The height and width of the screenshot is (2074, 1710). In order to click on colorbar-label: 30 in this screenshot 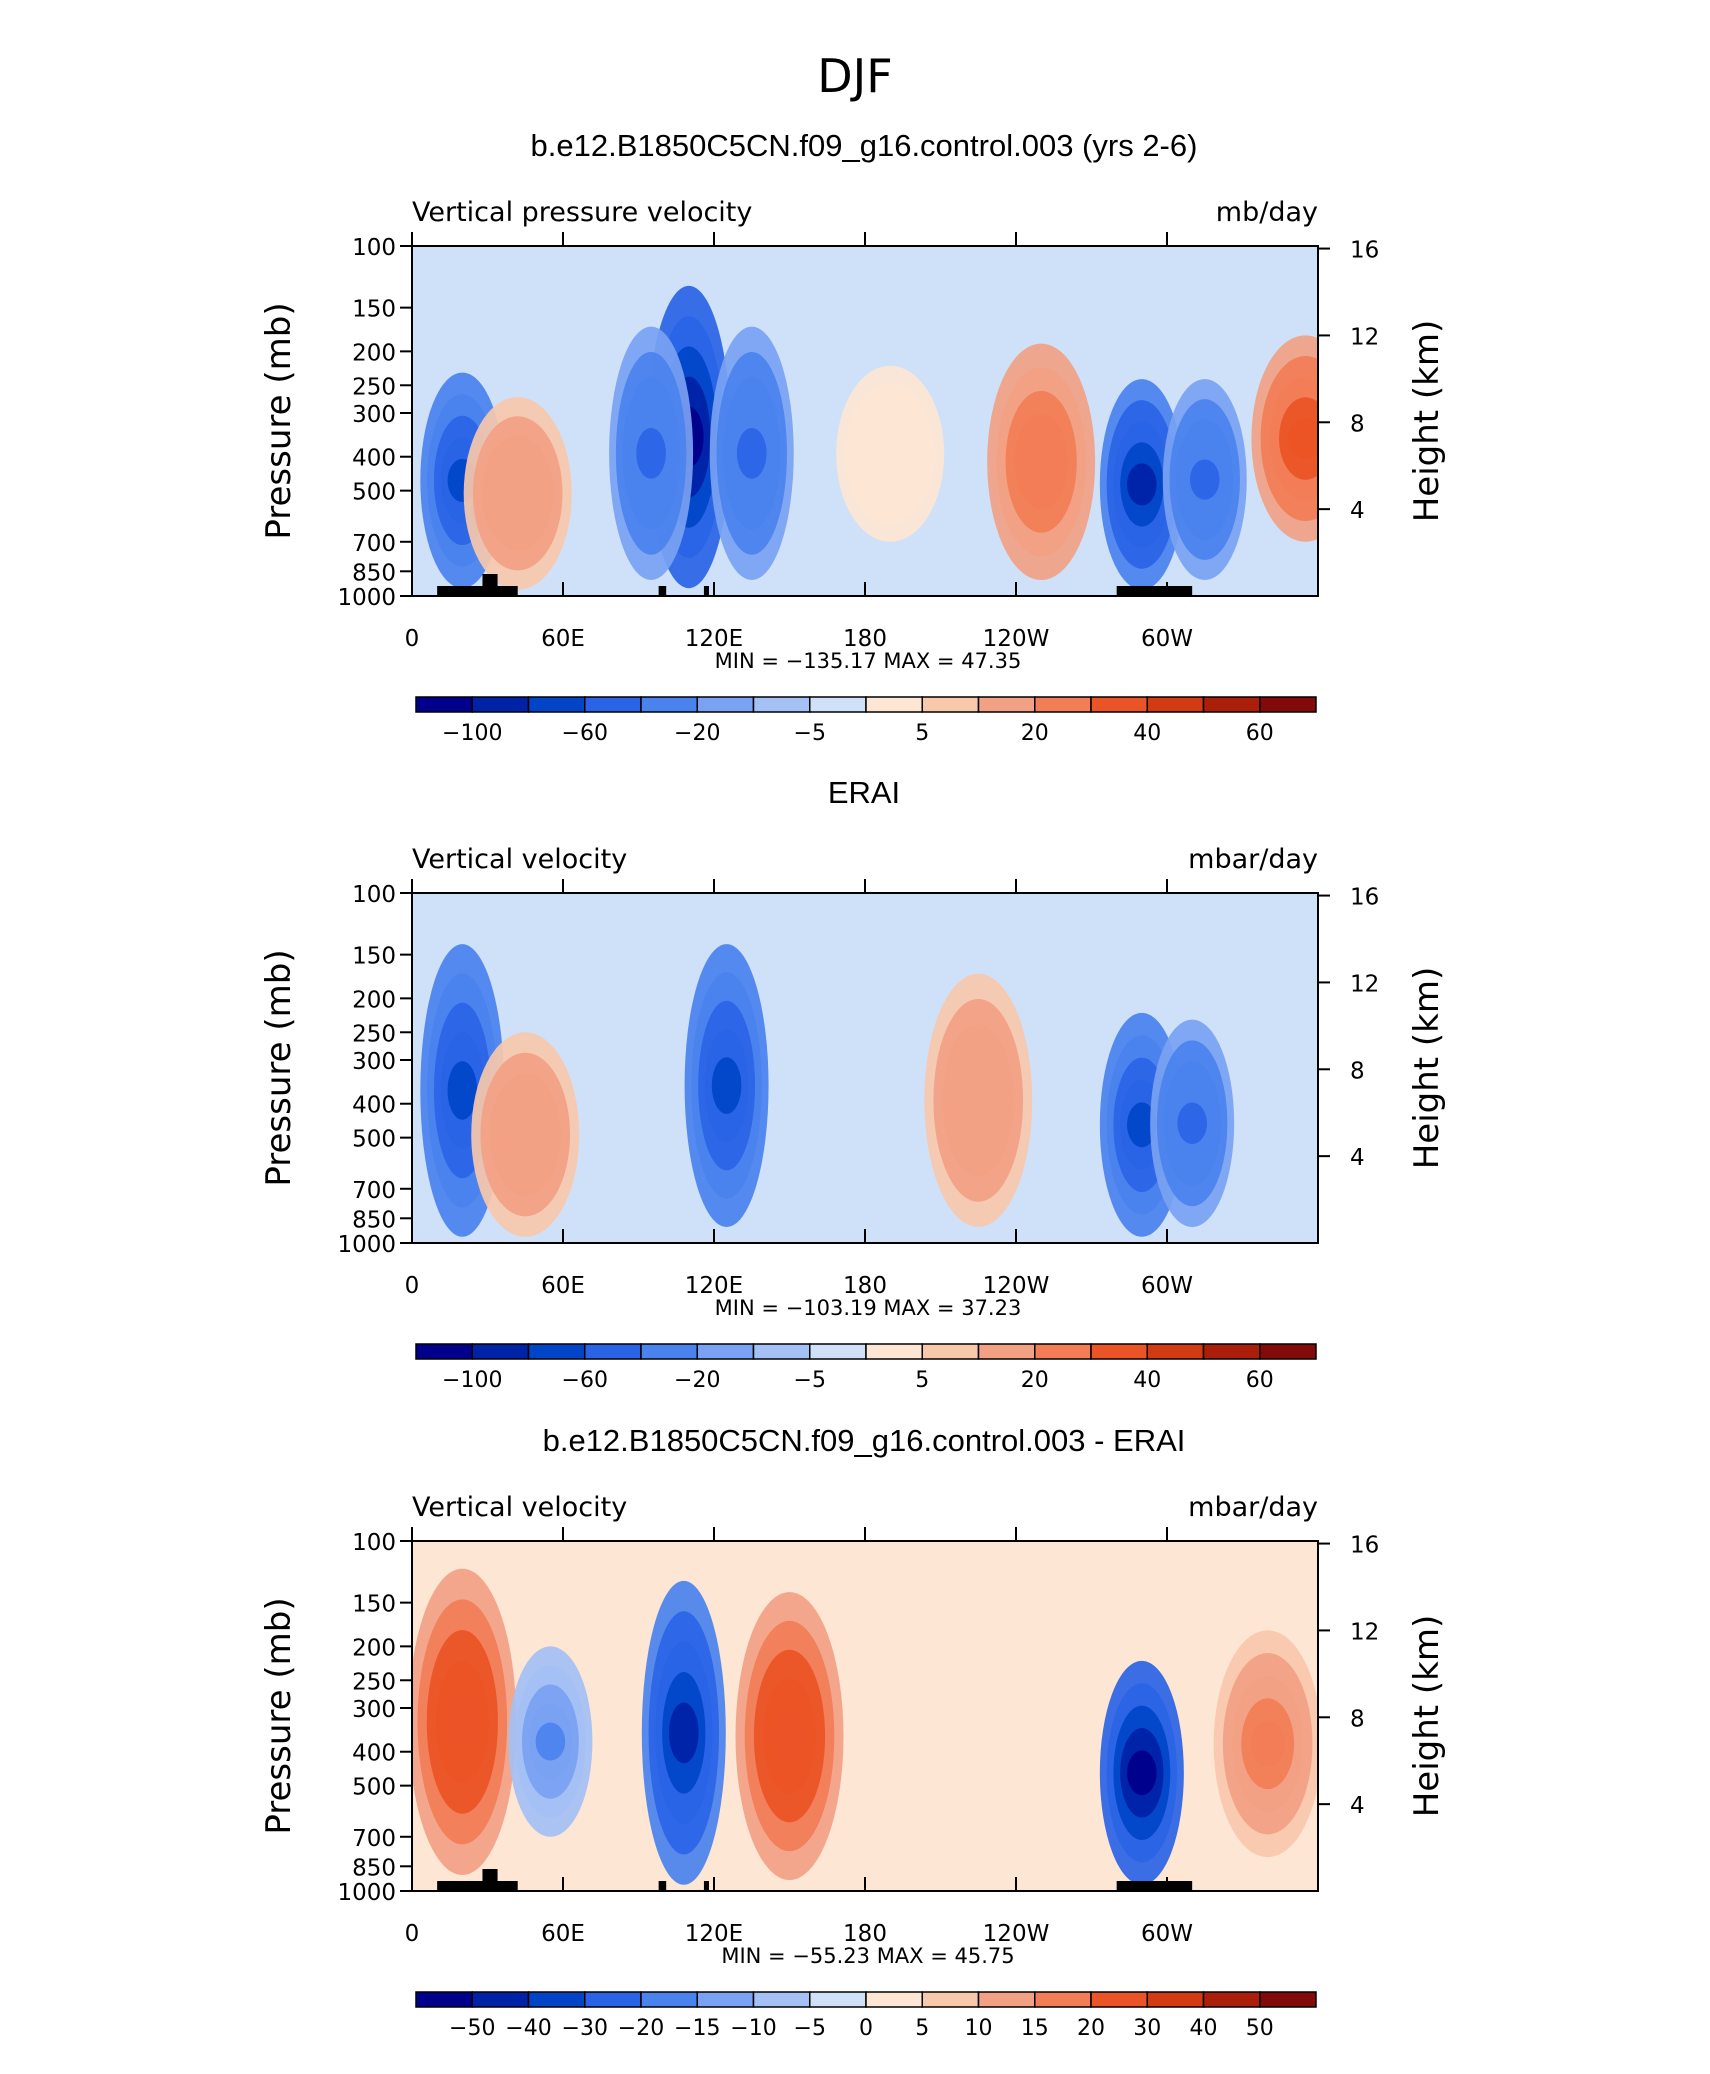, I will do `click(1147, 2028)`.